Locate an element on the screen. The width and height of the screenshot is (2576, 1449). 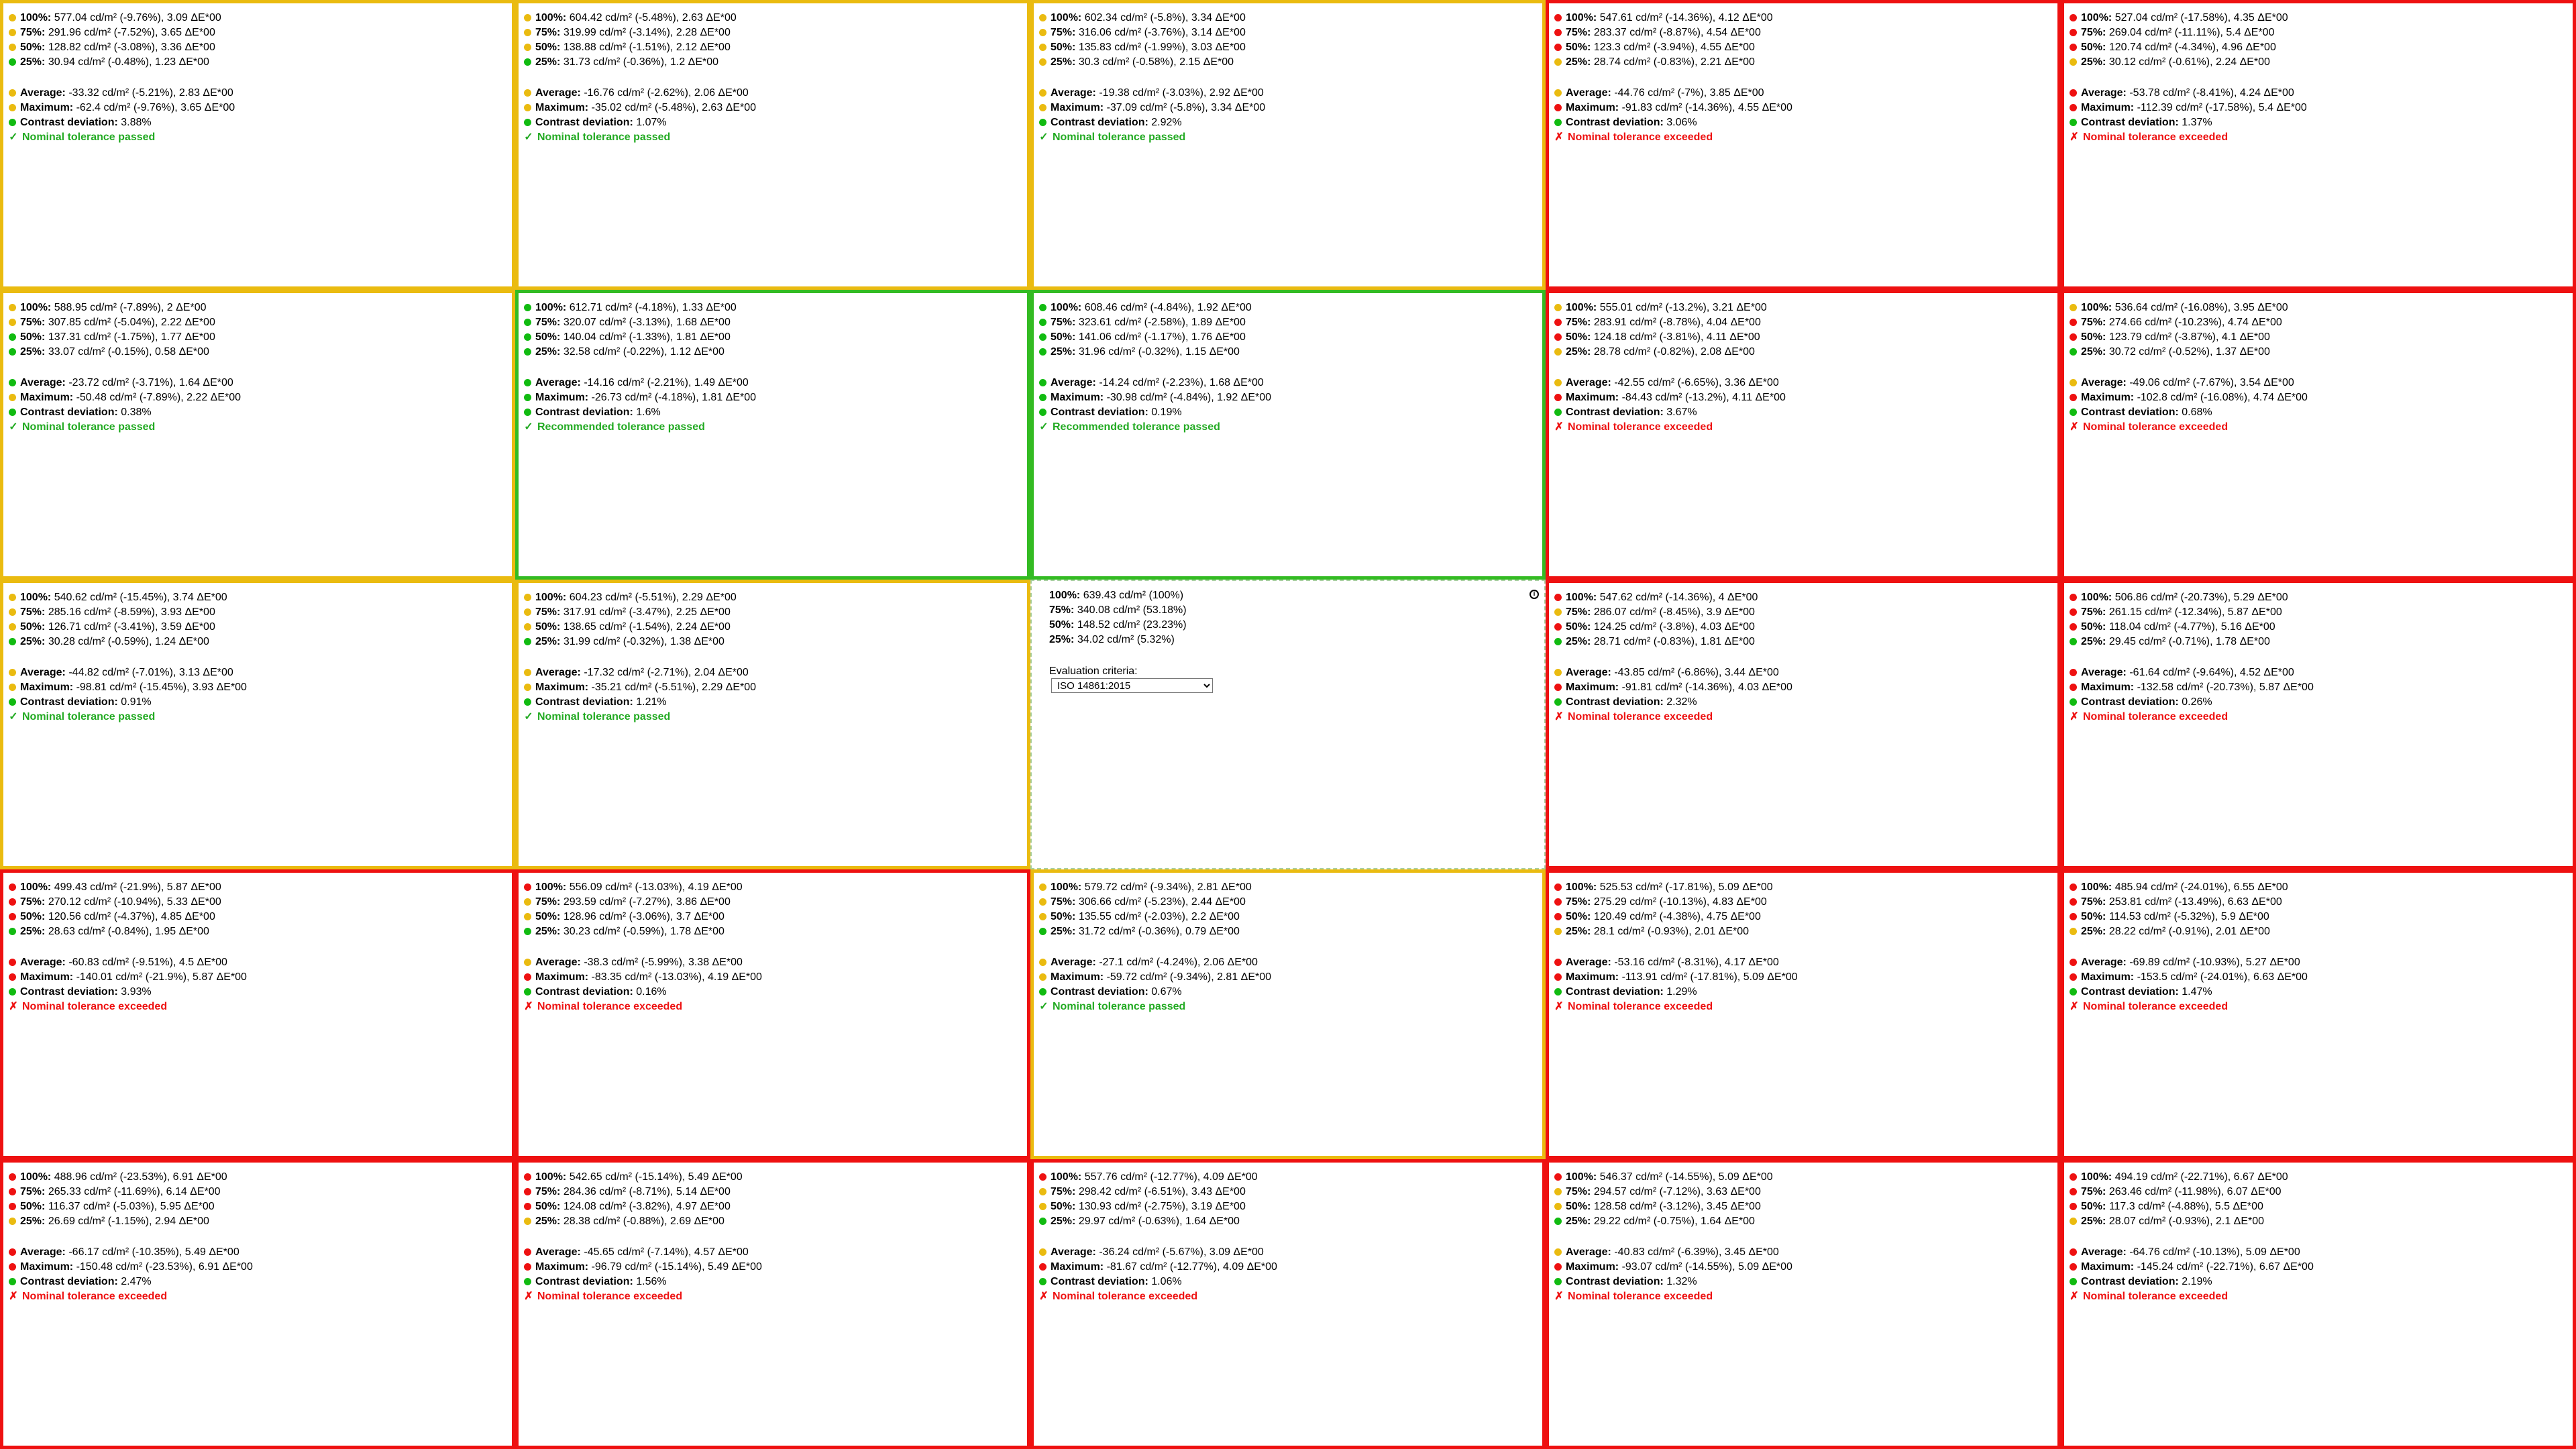
measurement-line: 50%: 120.74 cd/m² (-4.34%), 4.96 ΔE*00 is located at coordinates (2173, 47).